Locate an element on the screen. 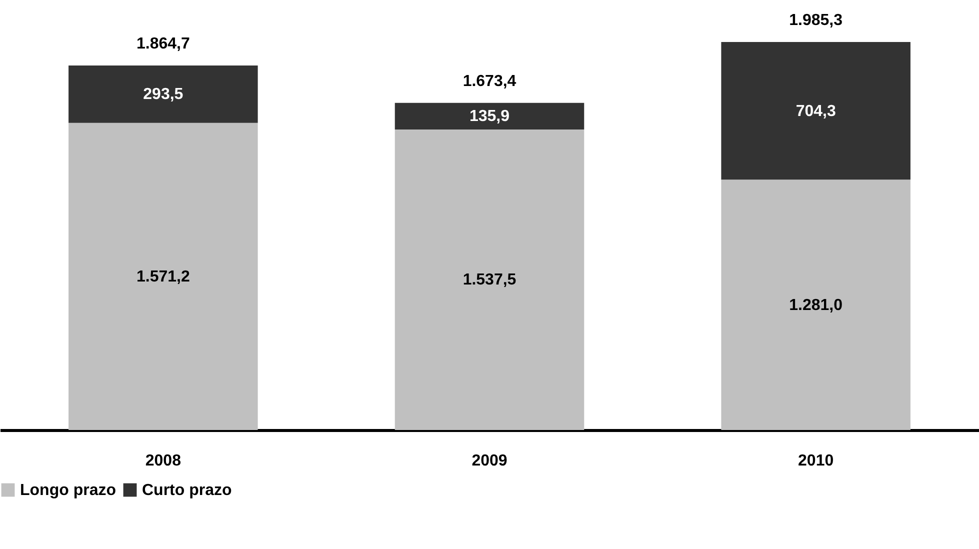 The width and height of the screenshot is (979, 549). legend-label: Curto prazo is located at coordinates (187, 490).